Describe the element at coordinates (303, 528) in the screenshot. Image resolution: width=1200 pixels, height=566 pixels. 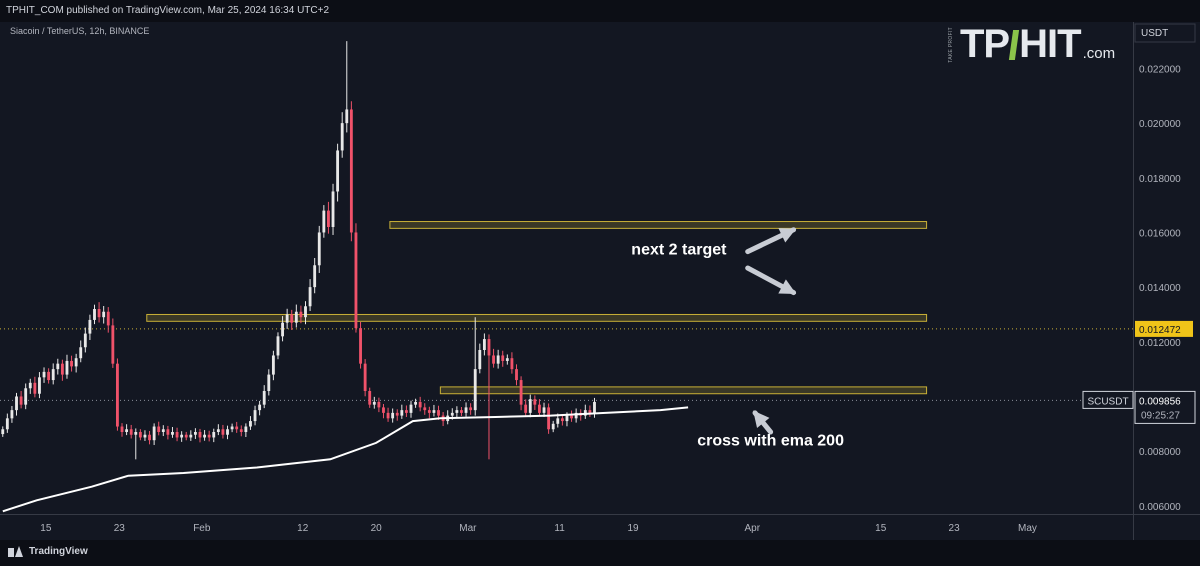
I see `x-tick-label: 12` at that location.